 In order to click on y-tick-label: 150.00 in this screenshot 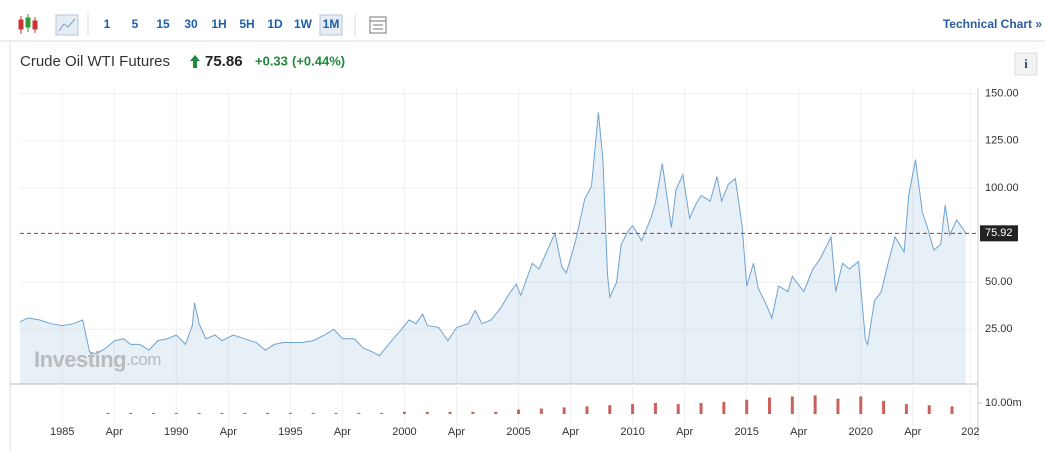, I will do `click(1002, 94)`.